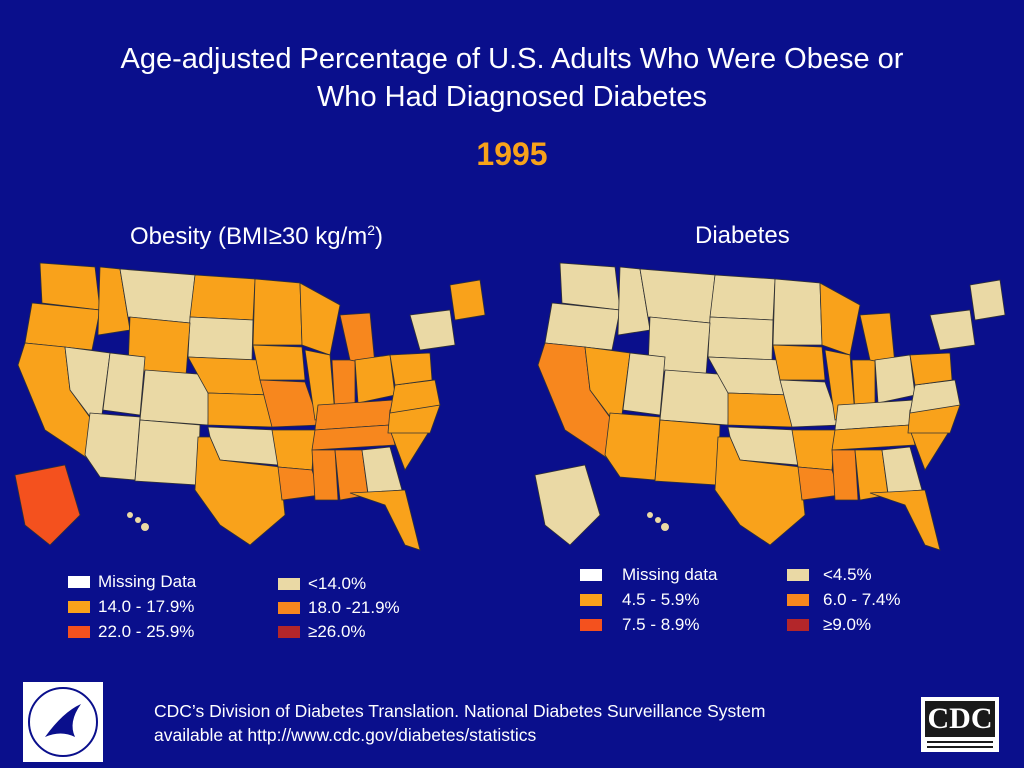  I want to click on hhs-seal-logo, so click(63, 722).